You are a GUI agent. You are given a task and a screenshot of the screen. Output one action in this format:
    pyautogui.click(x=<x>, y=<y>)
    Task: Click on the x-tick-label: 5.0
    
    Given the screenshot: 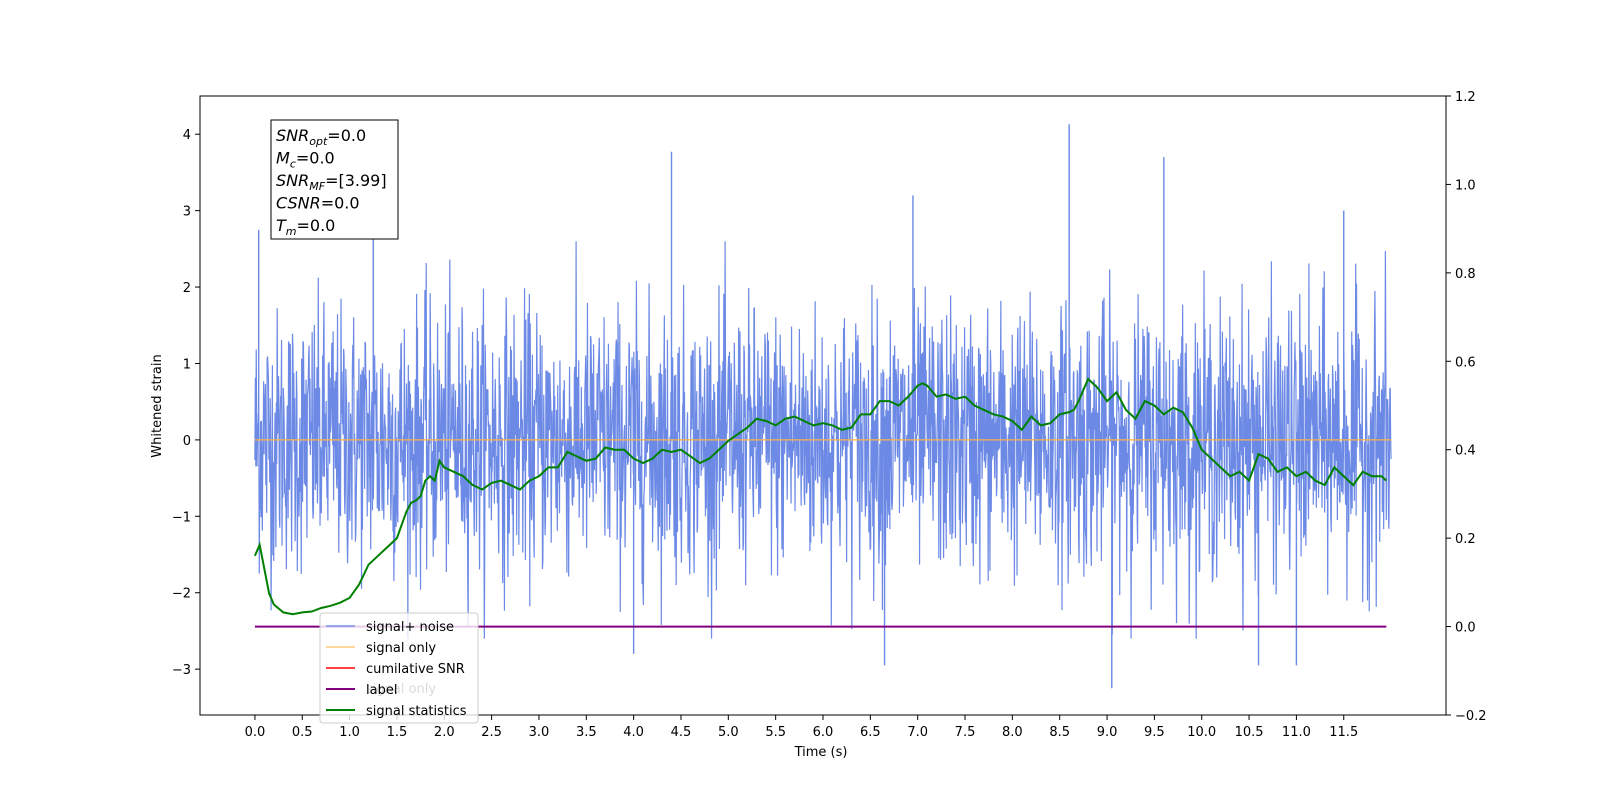 What is the action you would take?
    pyautogui.click(x=728, y=732)
    